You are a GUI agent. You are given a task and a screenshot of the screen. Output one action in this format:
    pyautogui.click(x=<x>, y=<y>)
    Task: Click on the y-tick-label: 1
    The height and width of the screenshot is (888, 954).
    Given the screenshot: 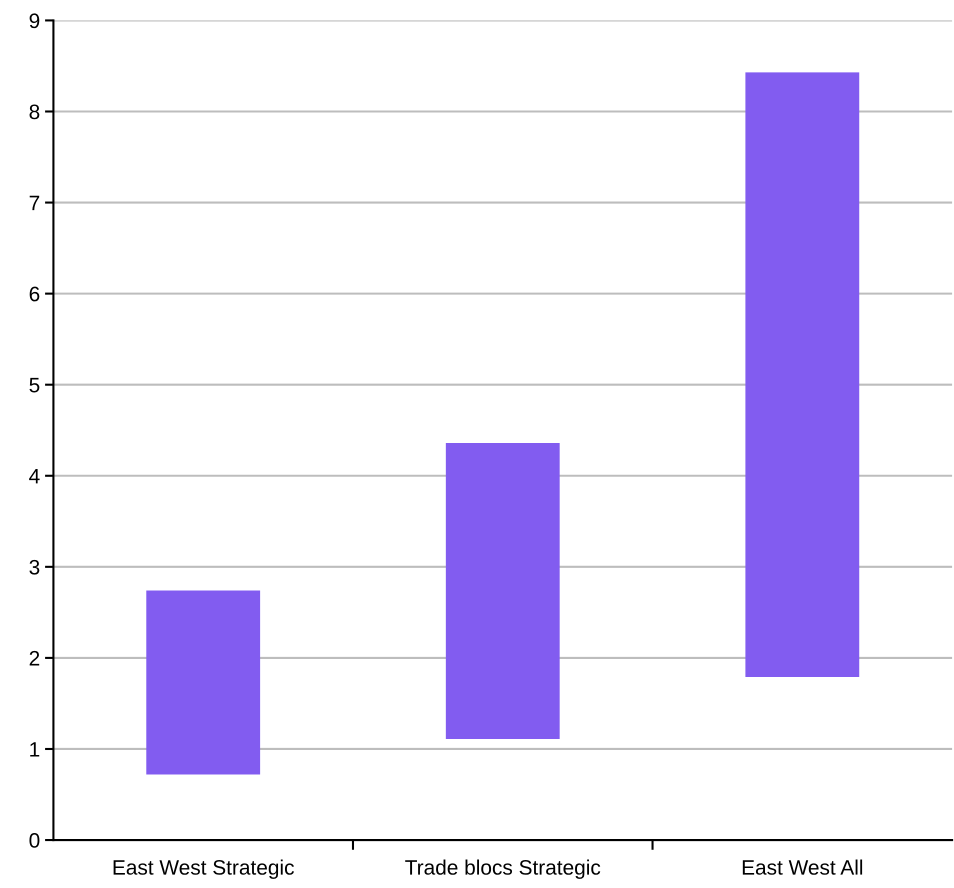 What is the action you would take?
    pyautogui.click(x=35, y=749)
    